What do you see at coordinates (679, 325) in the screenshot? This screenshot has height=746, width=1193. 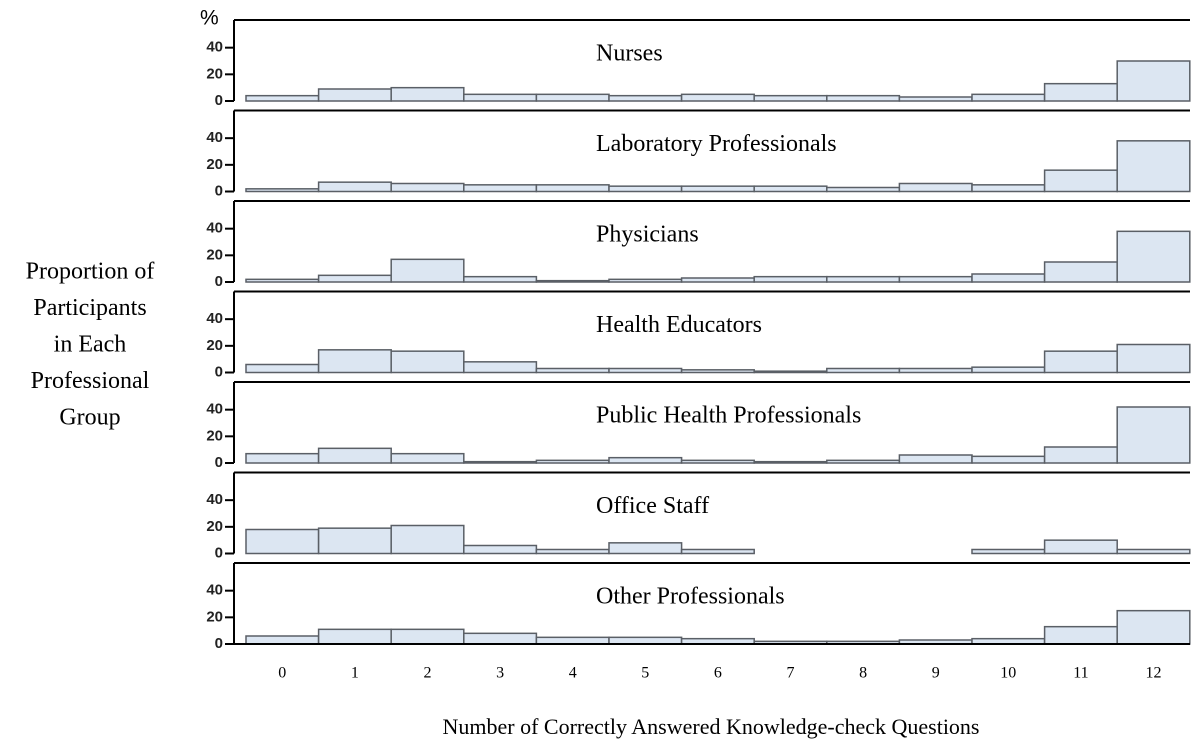 I see `panel-title: Health Educators` at bounding box center [679, 325].